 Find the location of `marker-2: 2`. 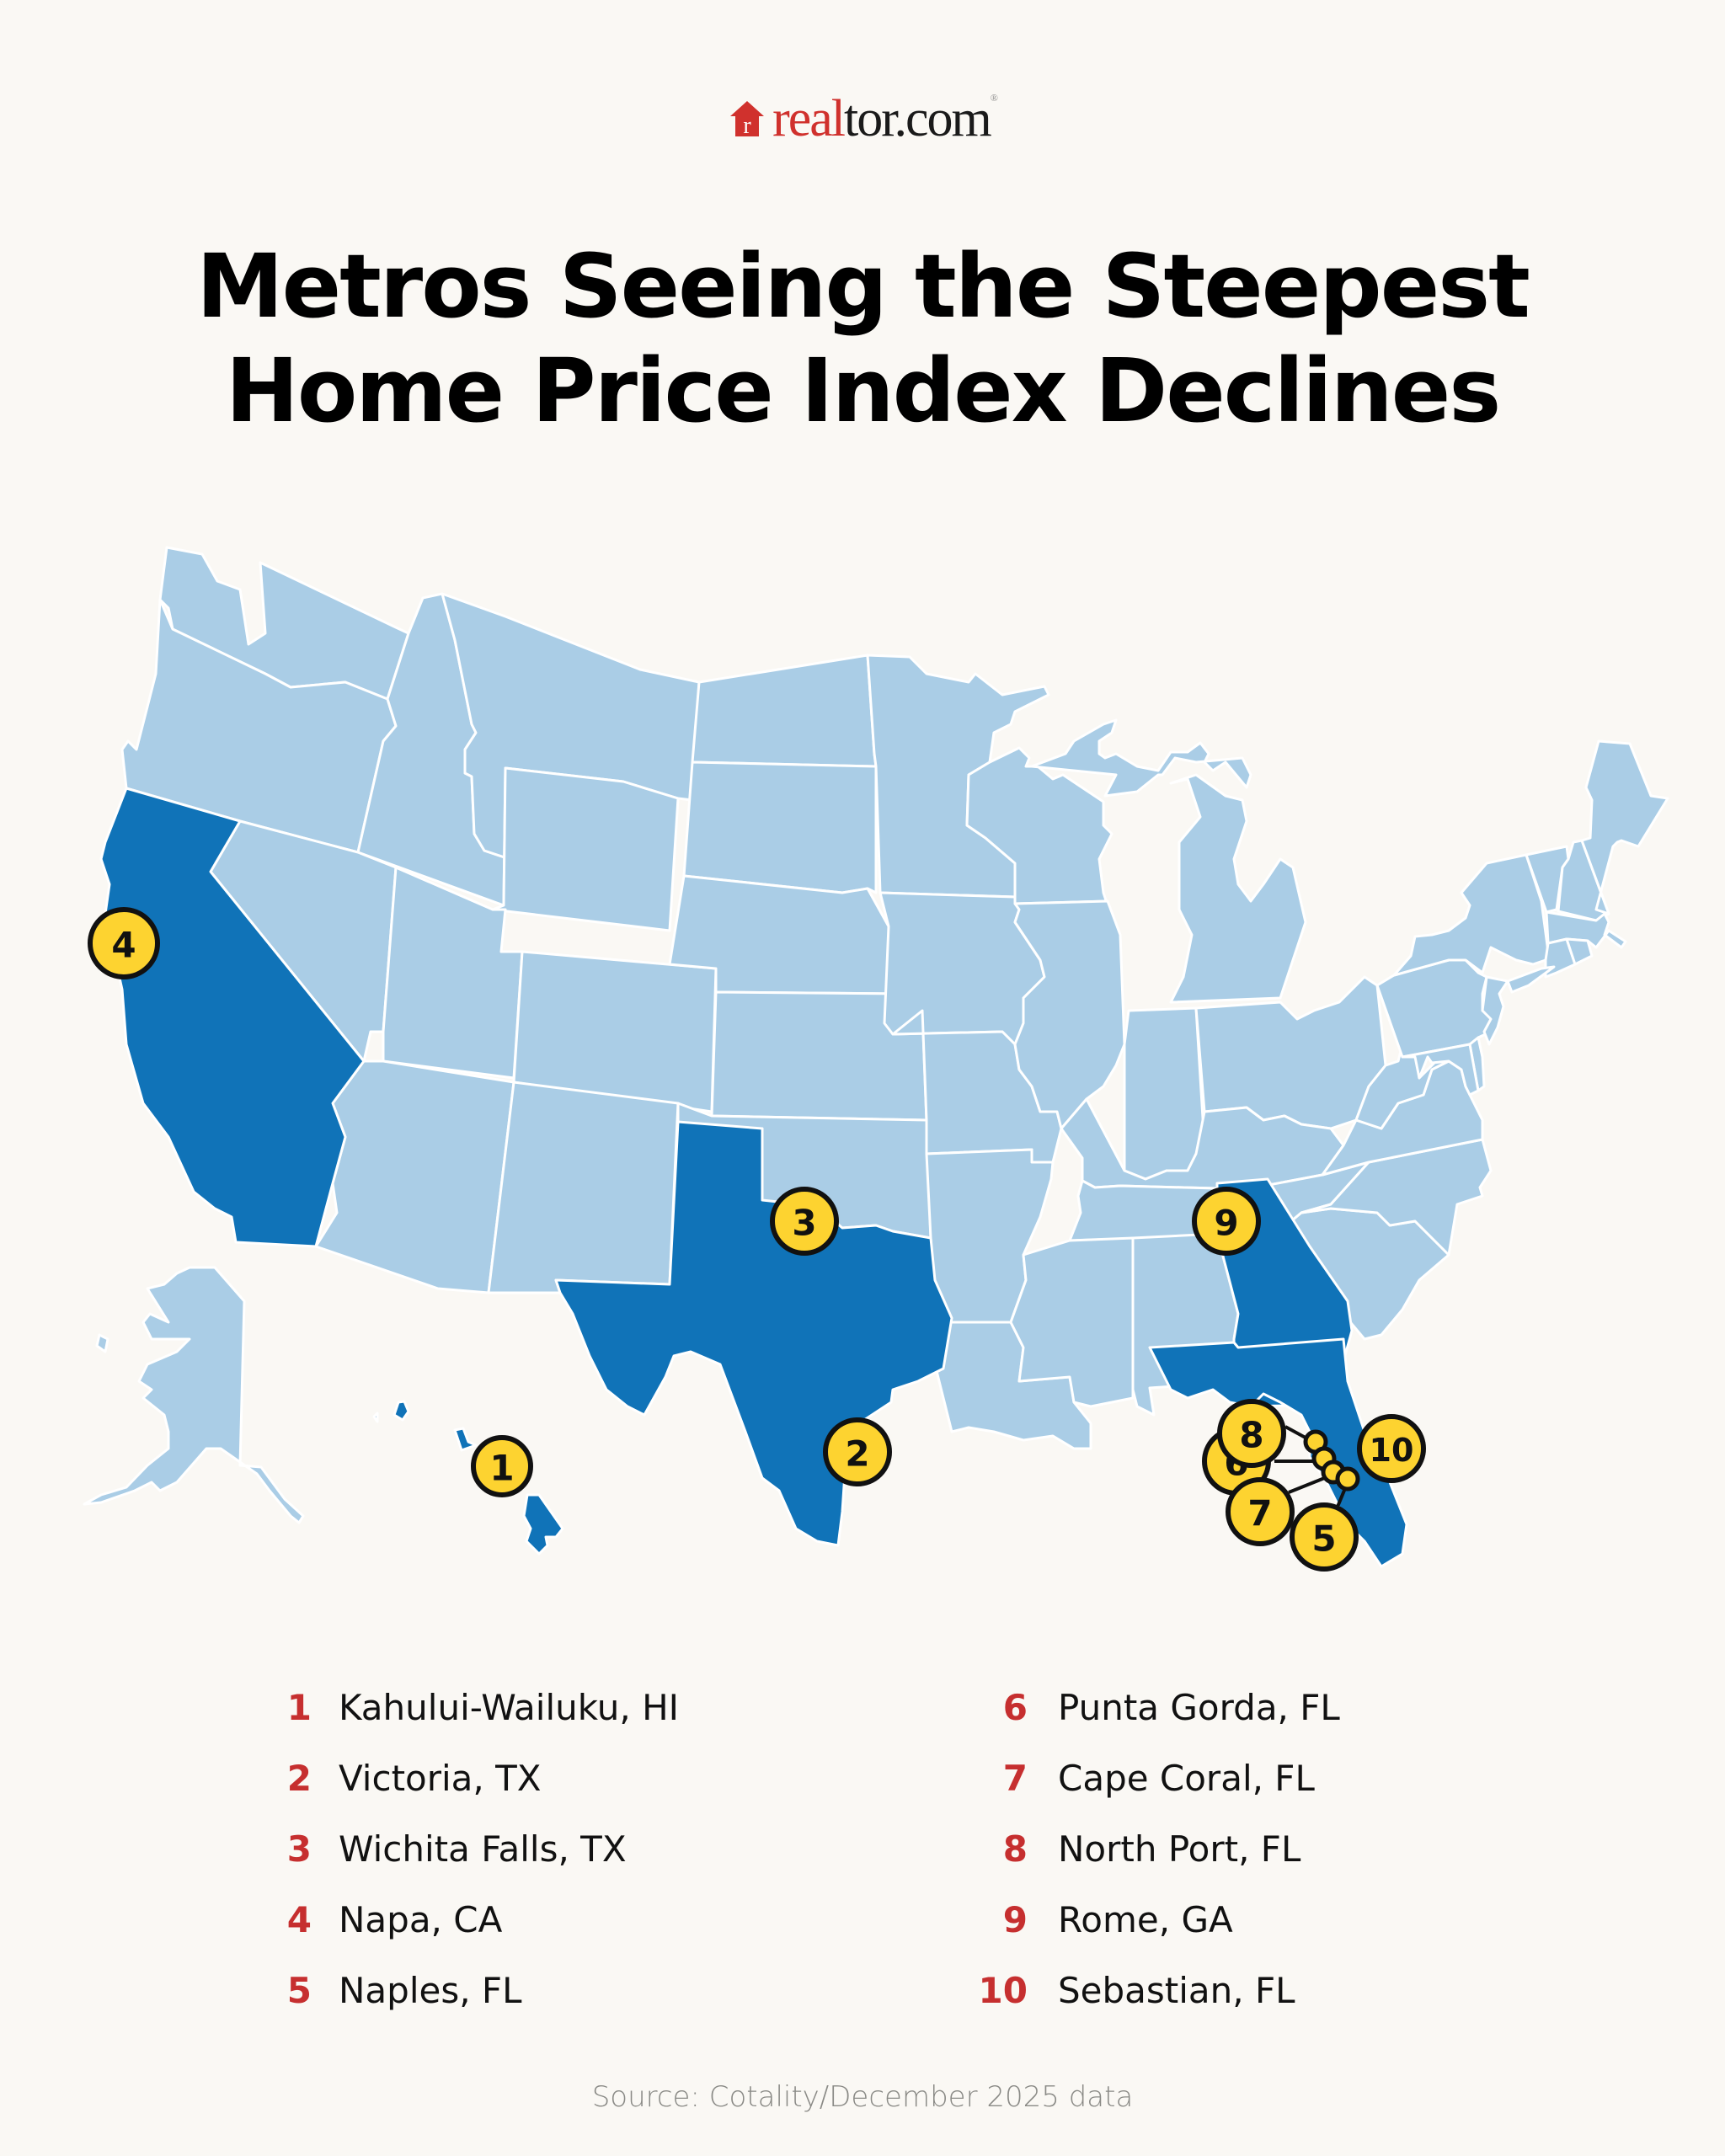

marker-2: 2 is located at coordinates (857, 1451).